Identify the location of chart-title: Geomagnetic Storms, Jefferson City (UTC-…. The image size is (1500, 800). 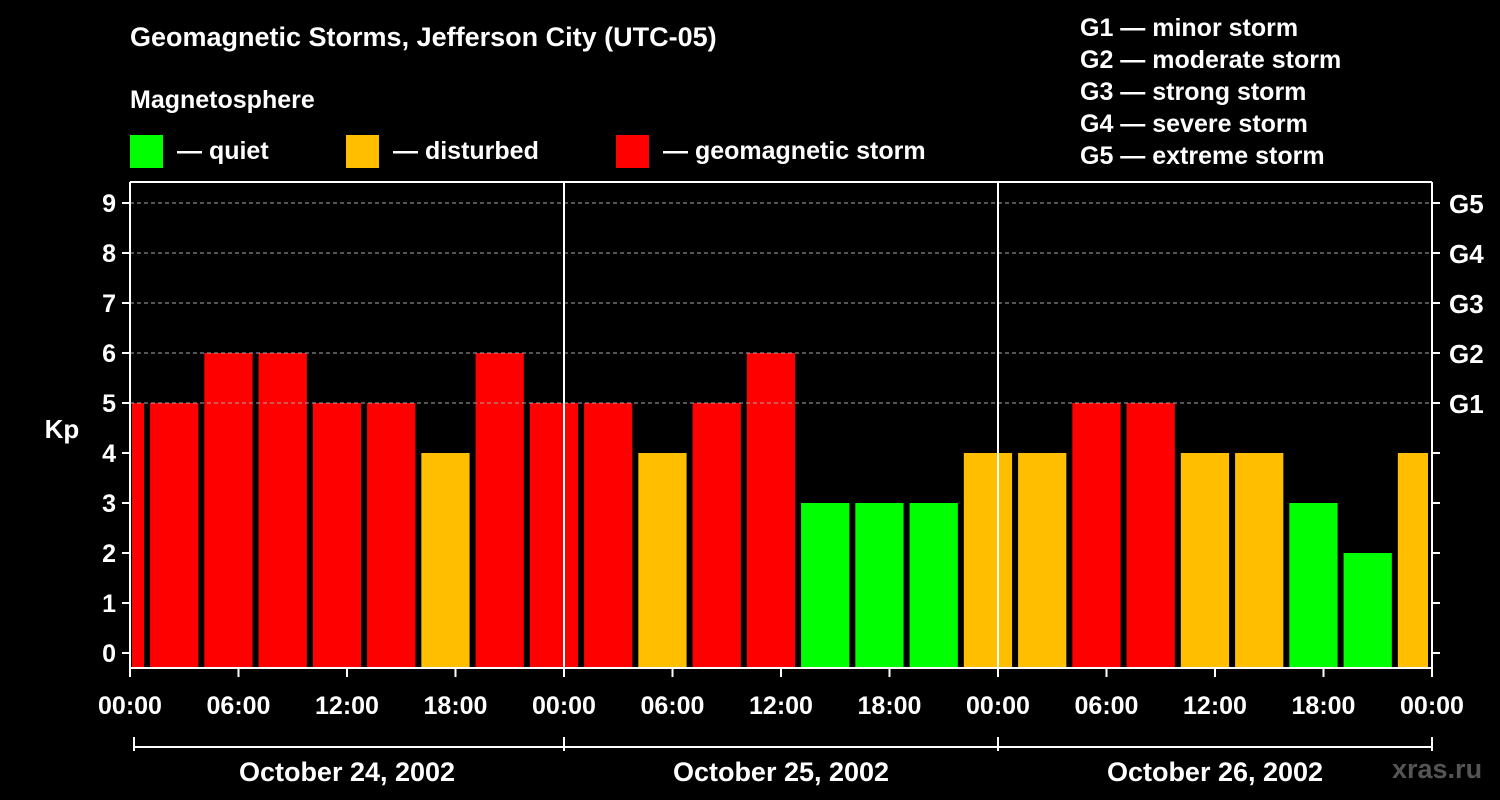
(423, 37).